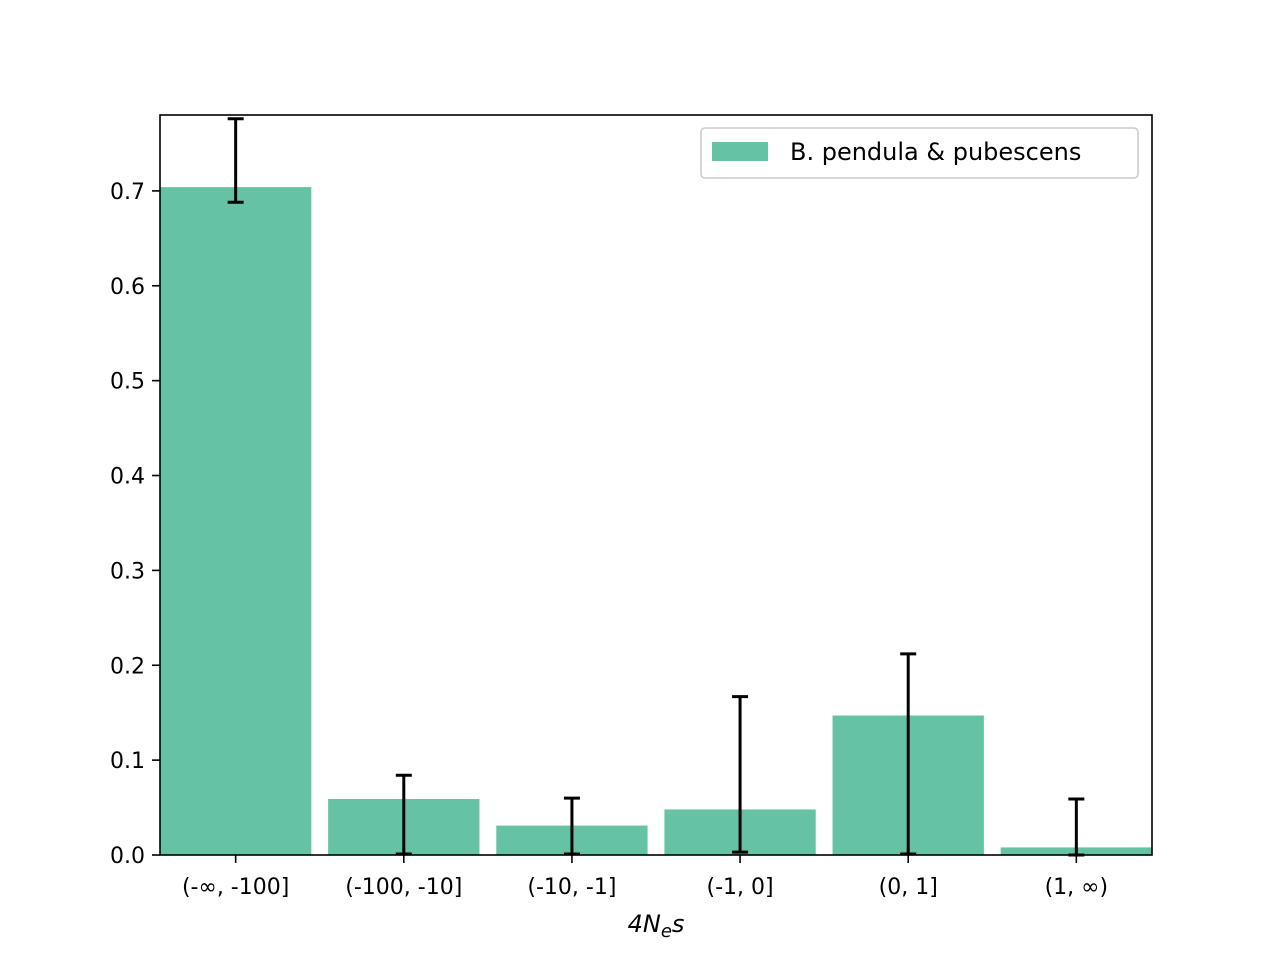 This screenshot has height=960, width=1280. What do you see at coordinates (127, 856) in the screenshot?
I see `y-tick-label: 0.0` at bounding box center [127, 856].